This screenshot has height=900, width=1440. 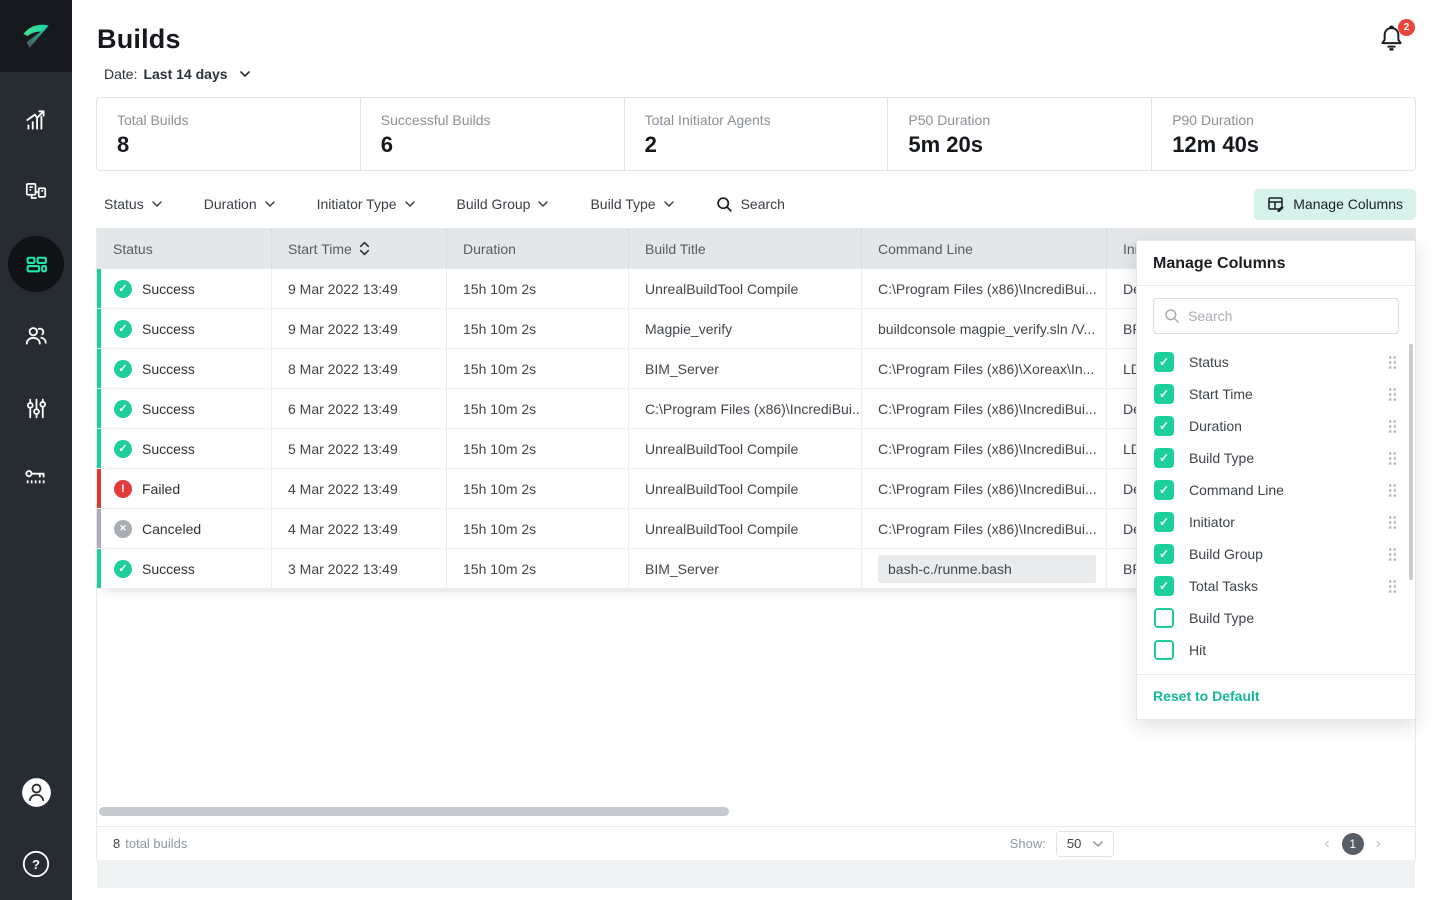 What do you see at coordinates (745, 568) in the screenshot?
I see `build-title-cell: BIM_Server` at bounding box center [745, 568].